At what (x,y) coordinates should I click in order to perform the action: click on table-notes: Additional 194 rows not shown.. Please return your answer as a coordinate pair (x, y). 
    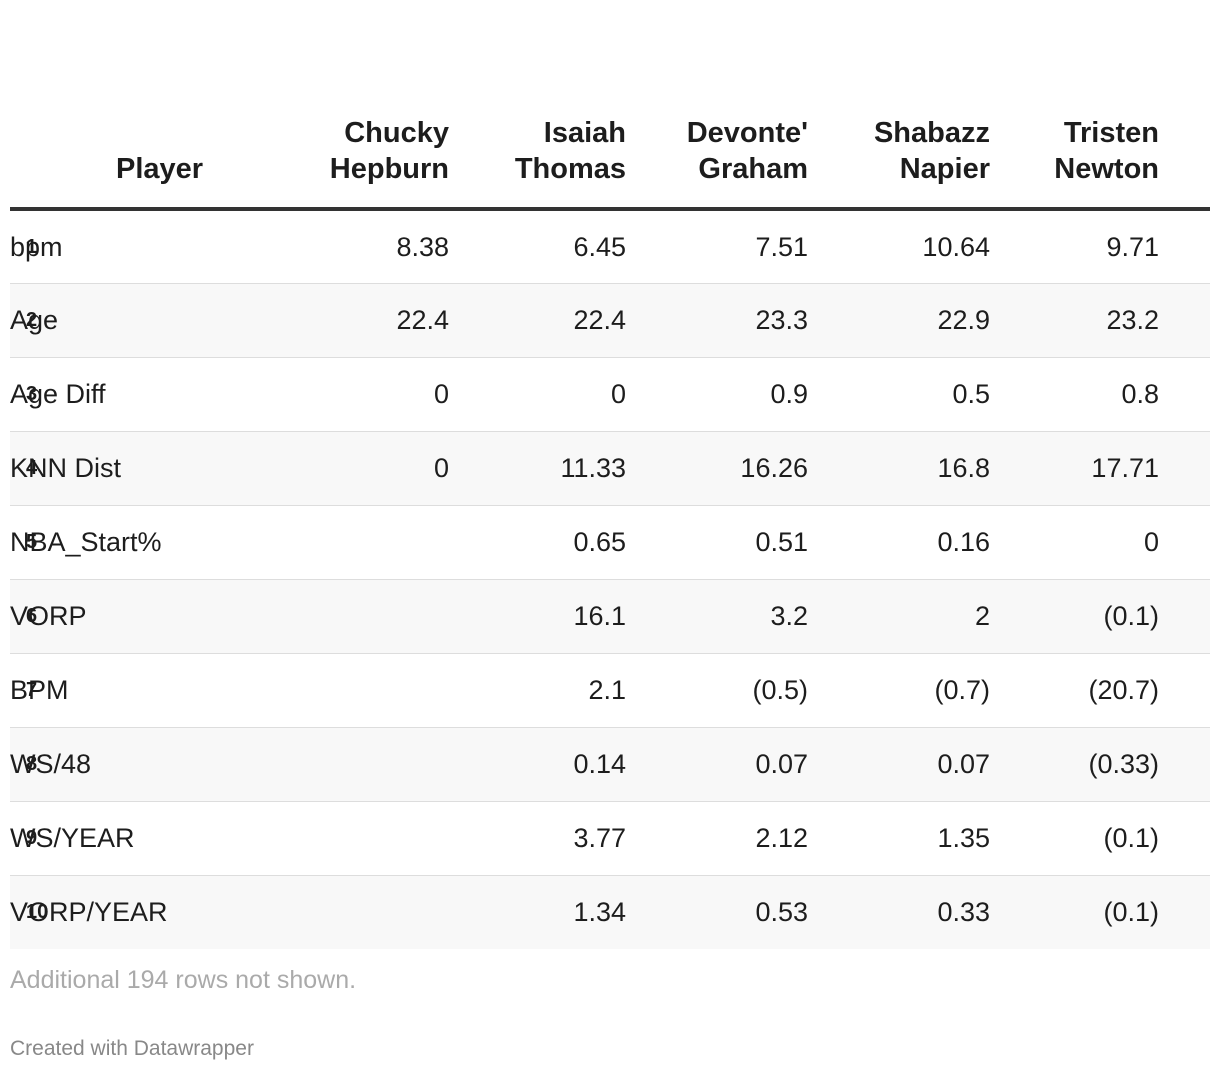
    Looking at the image, I should click on (183, 980).